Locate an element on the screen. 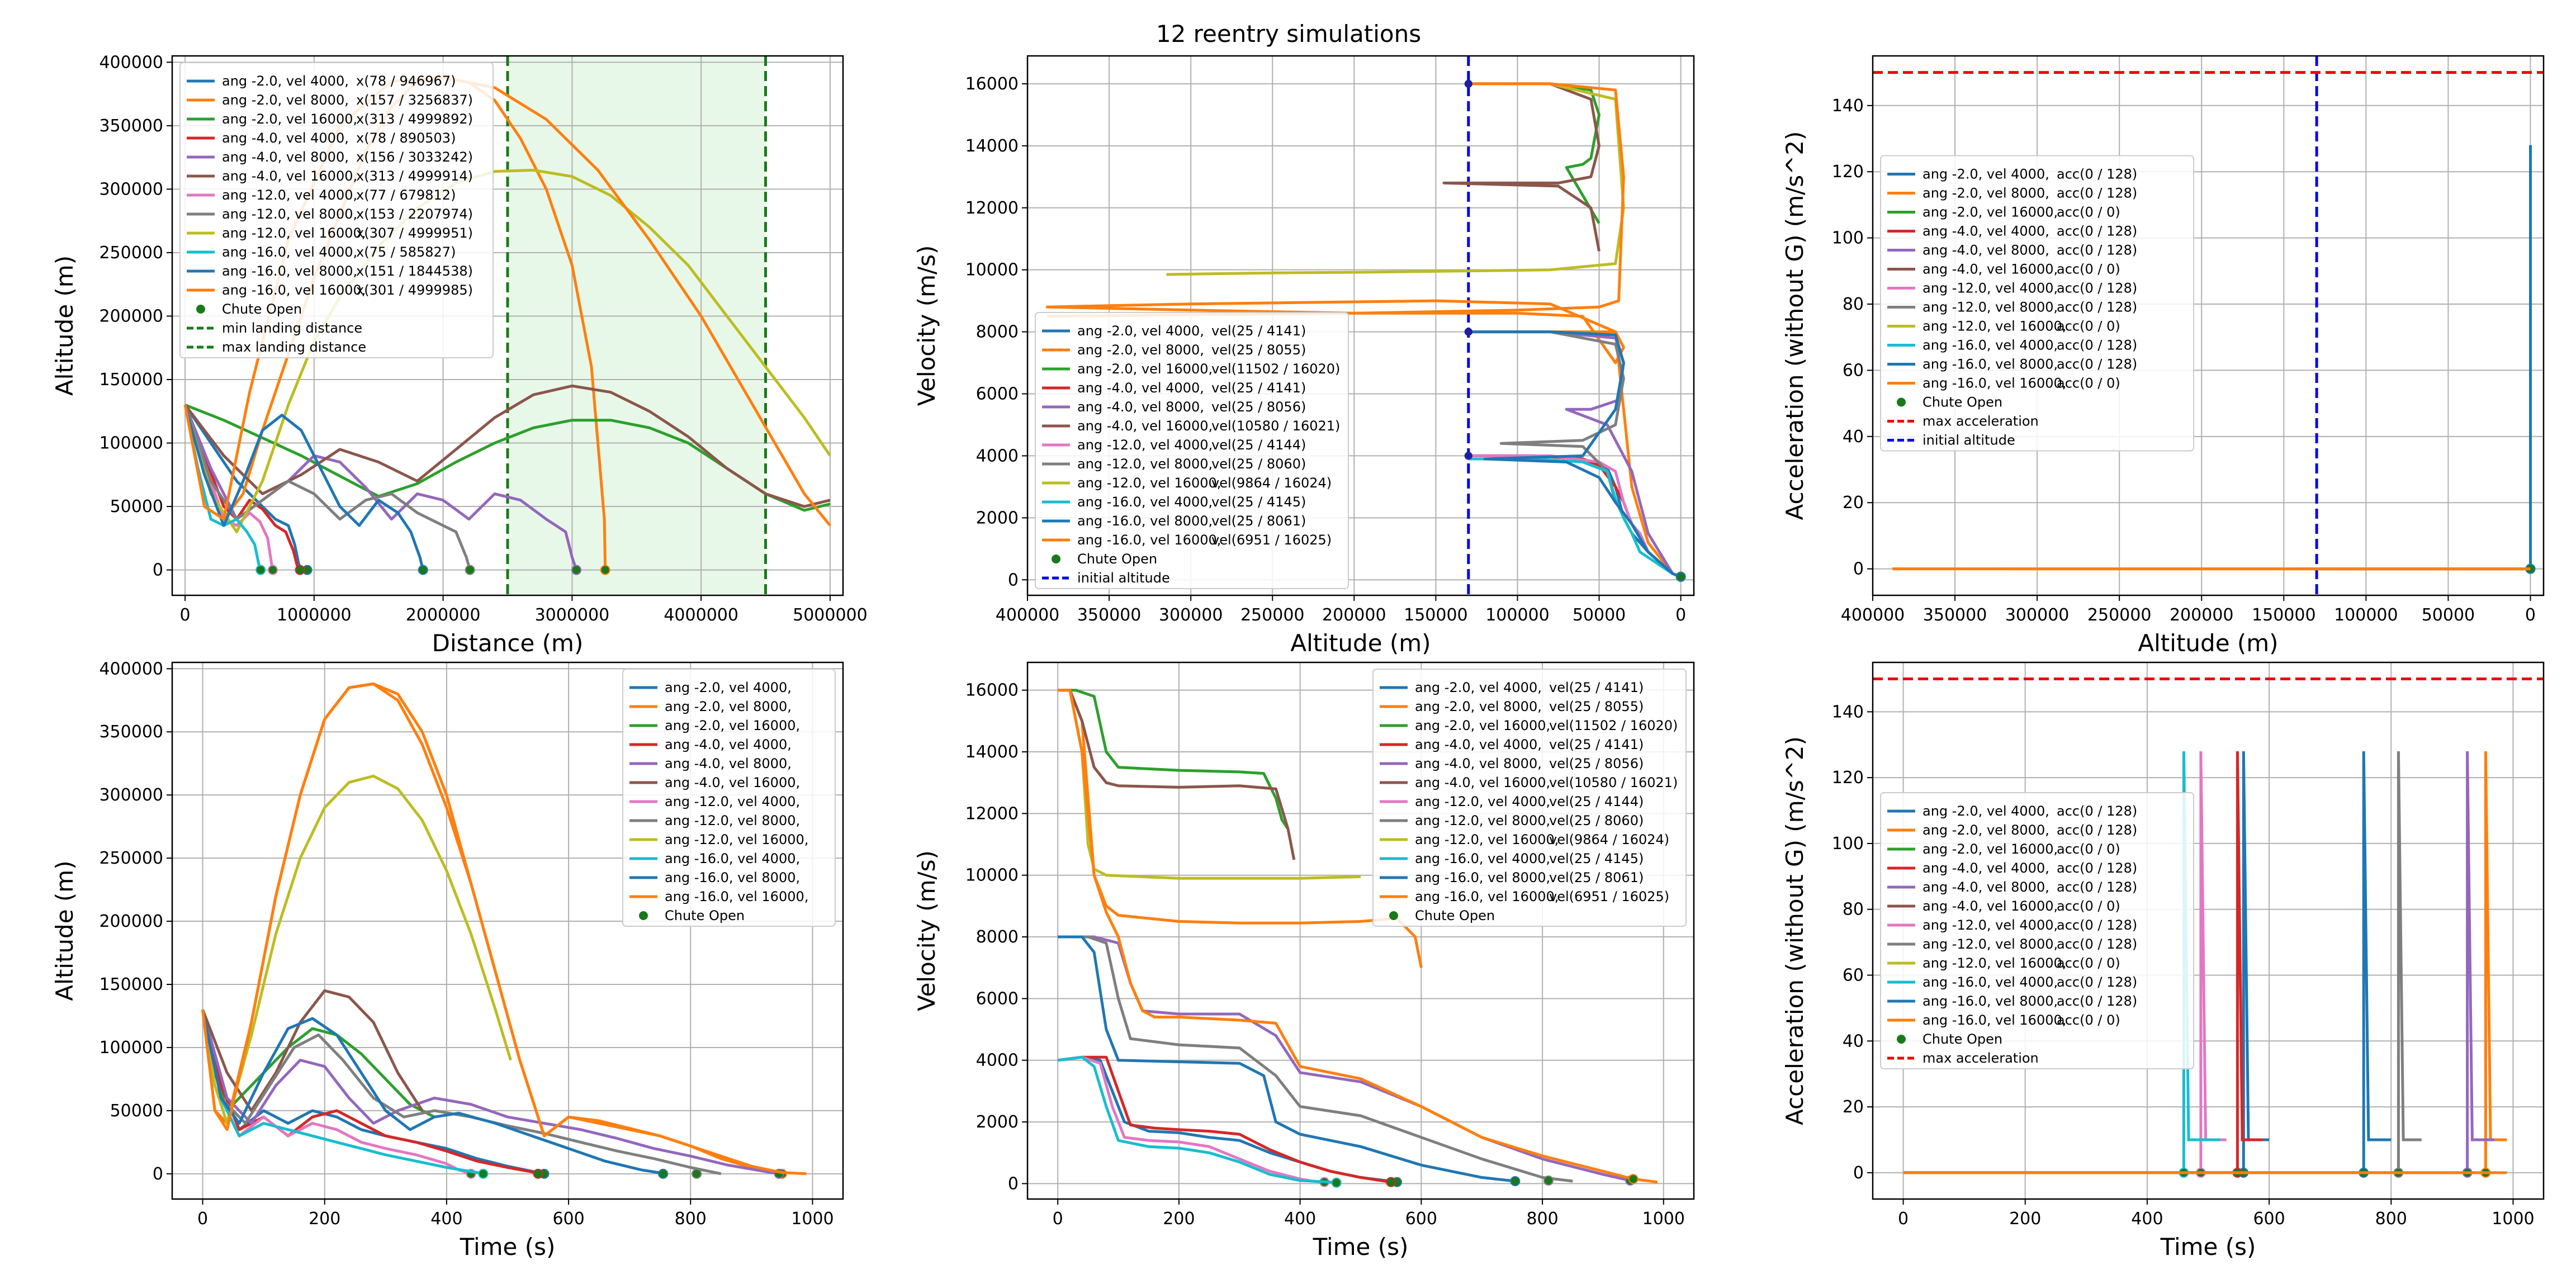 Image resolution: width=2576 pixels, height=1265 pixels. x-tick-label: 350000 is located at coordinates (1109, 615).